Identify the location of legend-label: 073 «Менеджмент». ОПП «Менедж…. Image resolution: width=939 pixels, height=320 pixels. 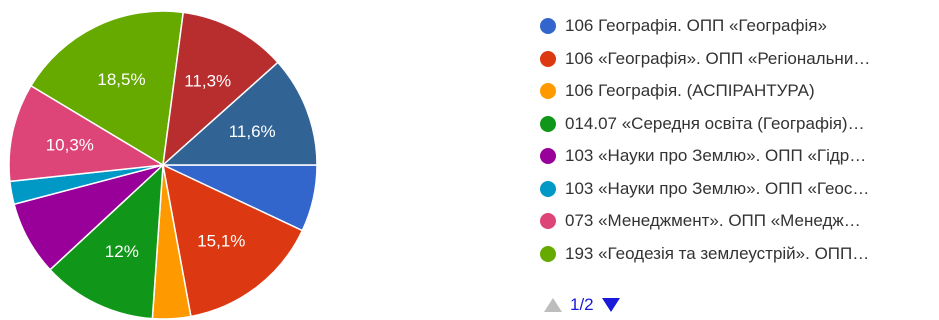
(713, 221).